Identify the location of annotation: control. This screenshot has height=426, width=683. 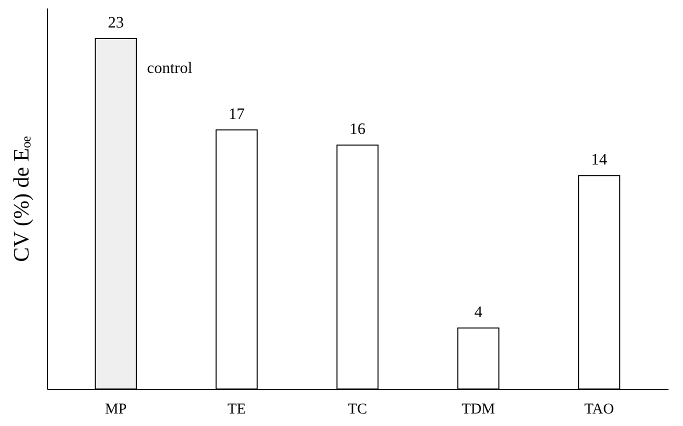
(170, 68).